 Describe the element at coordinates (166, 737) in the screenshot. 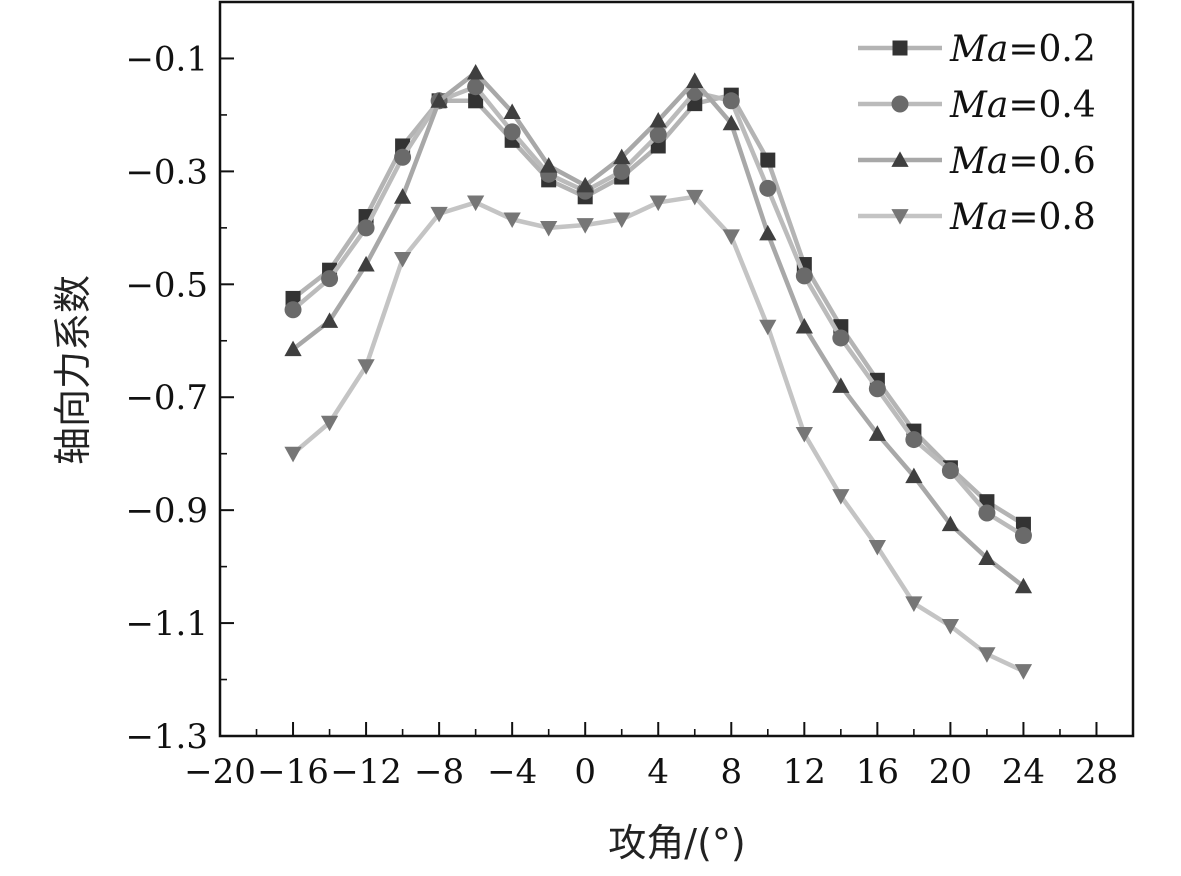

I see `y-tick-label: −1.3` at that location.